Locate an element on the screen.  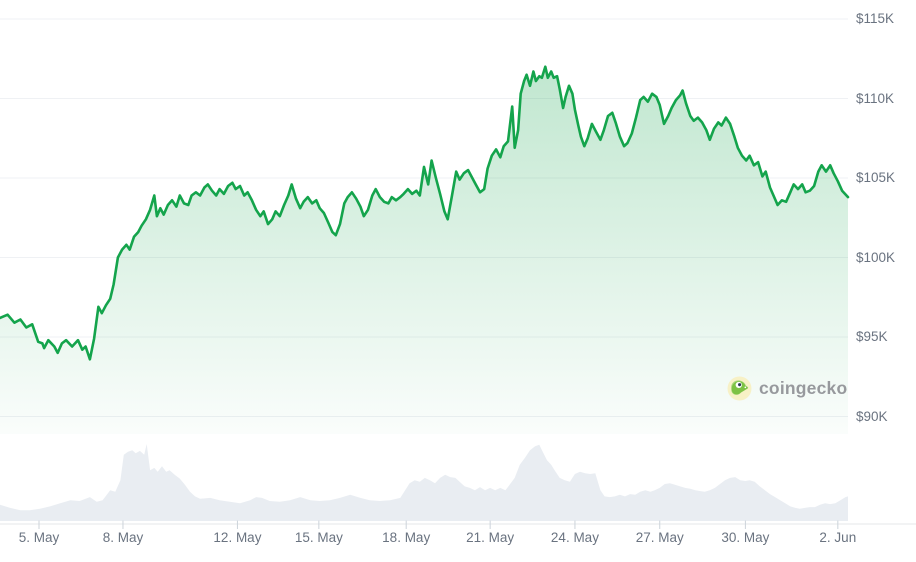
coingecko-wordmark: coingecko is located at coordinates (803, 388).